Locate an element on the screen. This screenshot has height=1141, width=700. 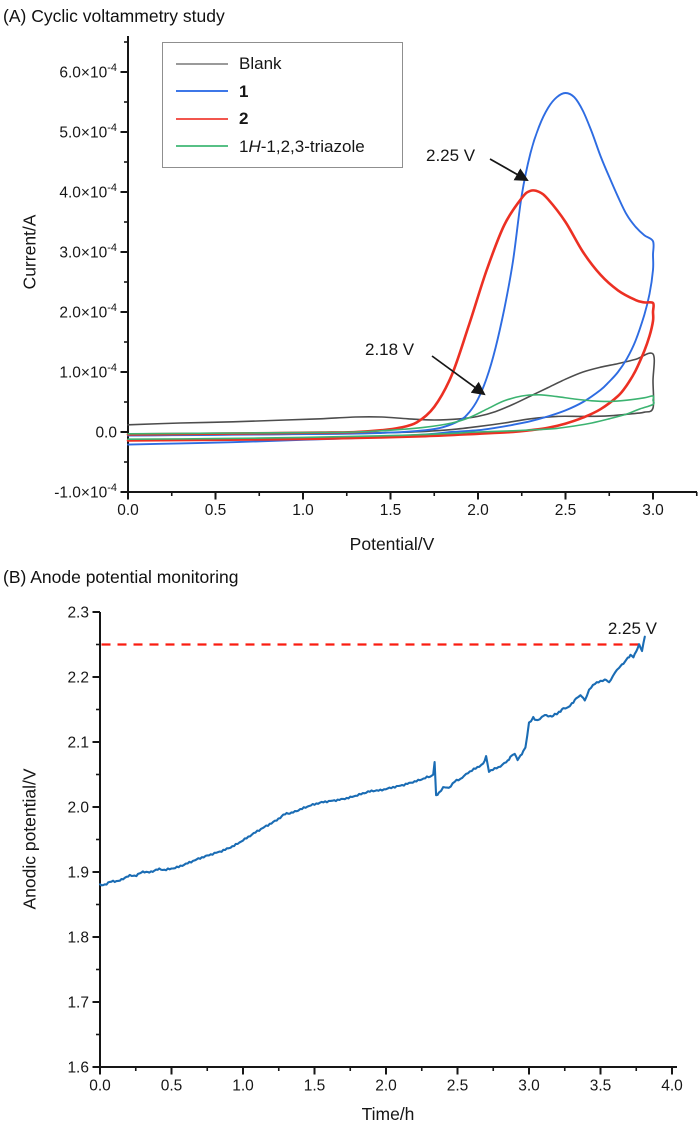
cv-y-tick-label: -1.0×10⁻⁴ is located at coordinates (85, 492).